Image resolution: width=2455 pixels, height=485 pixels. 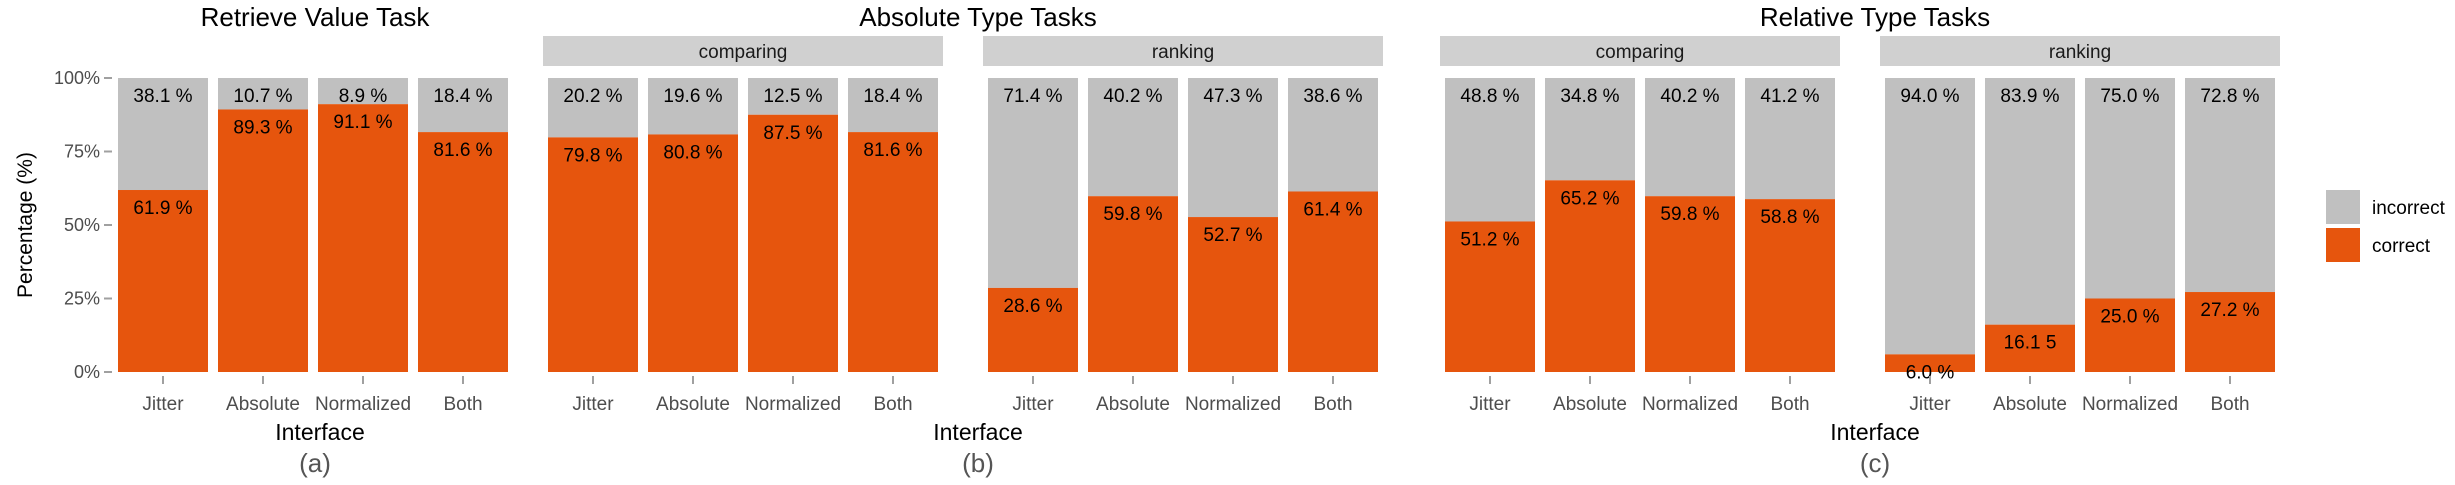 I want to click on data-label-incorrect: 83.9 %, so click(x=2029, y=96).